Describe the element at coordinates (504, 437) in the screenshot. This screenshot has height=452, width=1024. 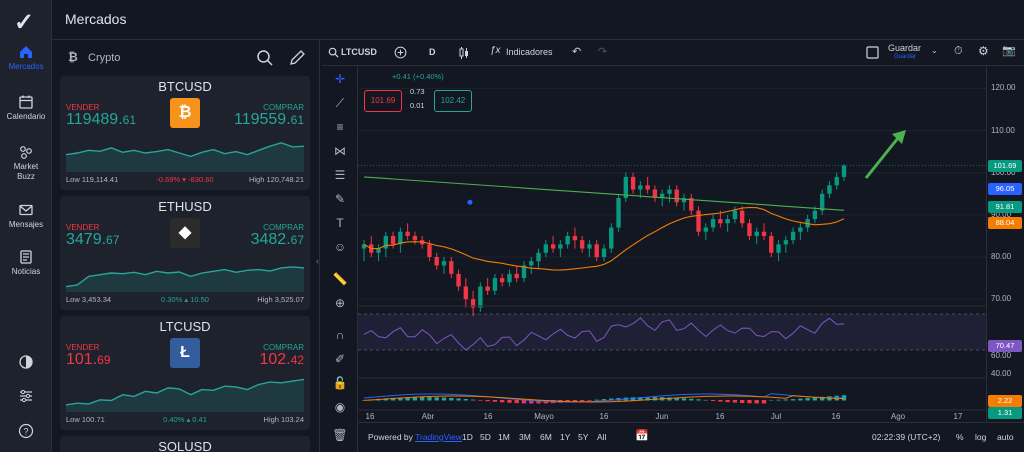
I see `range-button-1m: 1M` at that location.